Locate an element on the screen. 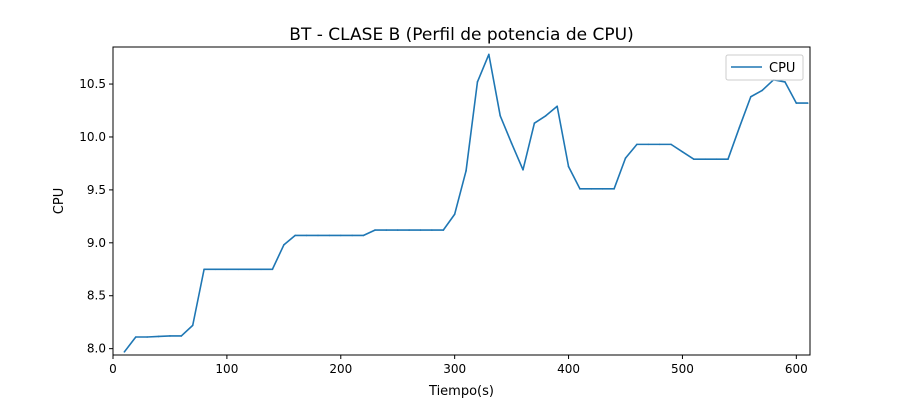 This screenshot has width=900, height=400. x-axis-title: Tiempo(s) is located at coordinates (461, 391).